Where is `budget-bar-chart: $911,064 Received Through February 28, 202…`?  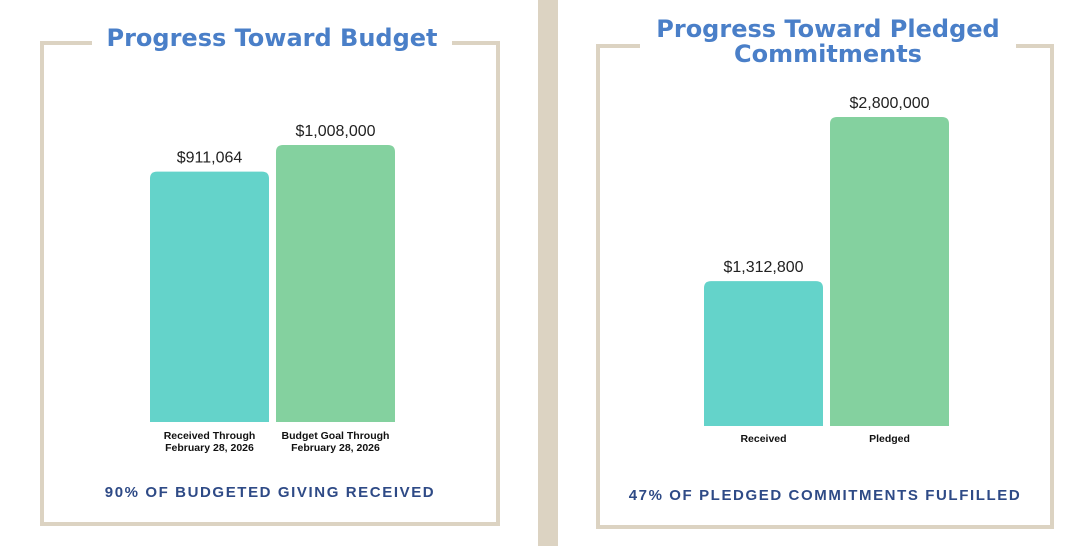 budget-bar-chart: $911,064 Received Through February 28, 202… is located at coordinates (272, 288).